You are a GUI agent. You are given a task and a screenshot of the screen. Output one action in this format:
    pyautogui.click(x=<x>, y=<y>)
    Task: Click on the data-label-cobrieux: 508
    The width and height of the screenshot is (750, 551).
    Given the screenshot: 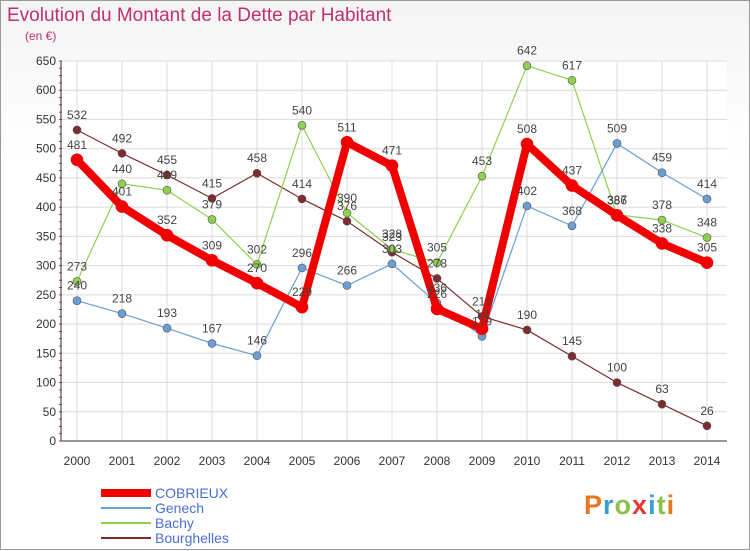 What is the action you would take?
    pyautogui.click(x=527, y=129)
    